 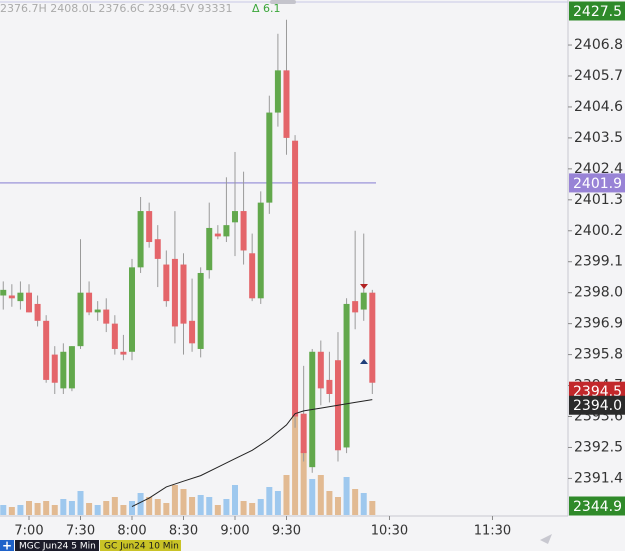 I want to click on y-tick-label: 2395.8, so click(x=598, y=355).